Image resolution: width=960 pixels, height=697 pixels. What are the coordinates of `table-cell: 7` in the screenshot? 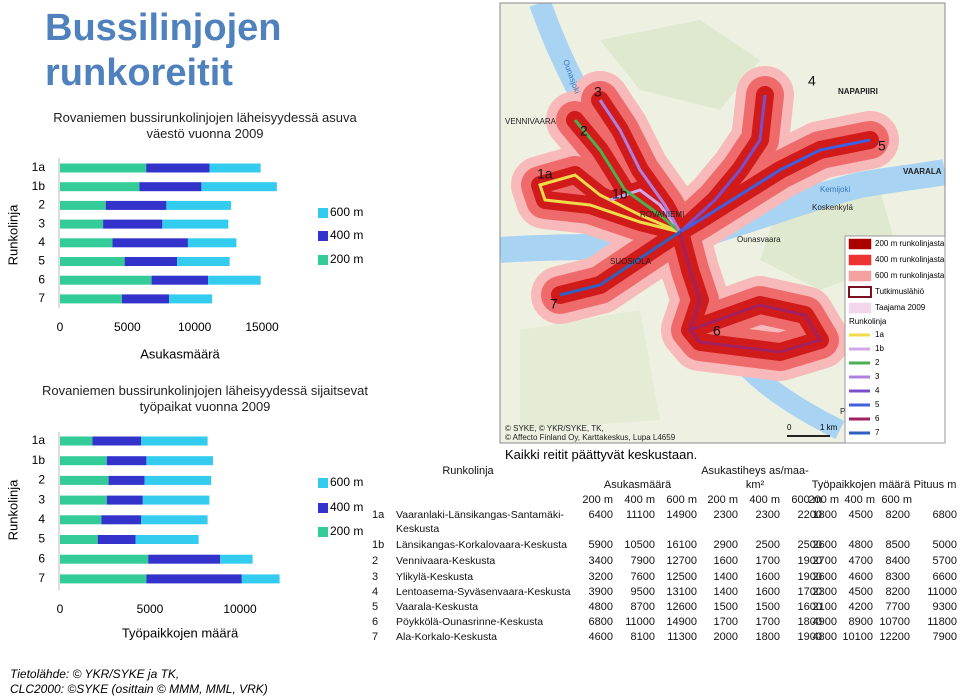 It's located at (375, 637).